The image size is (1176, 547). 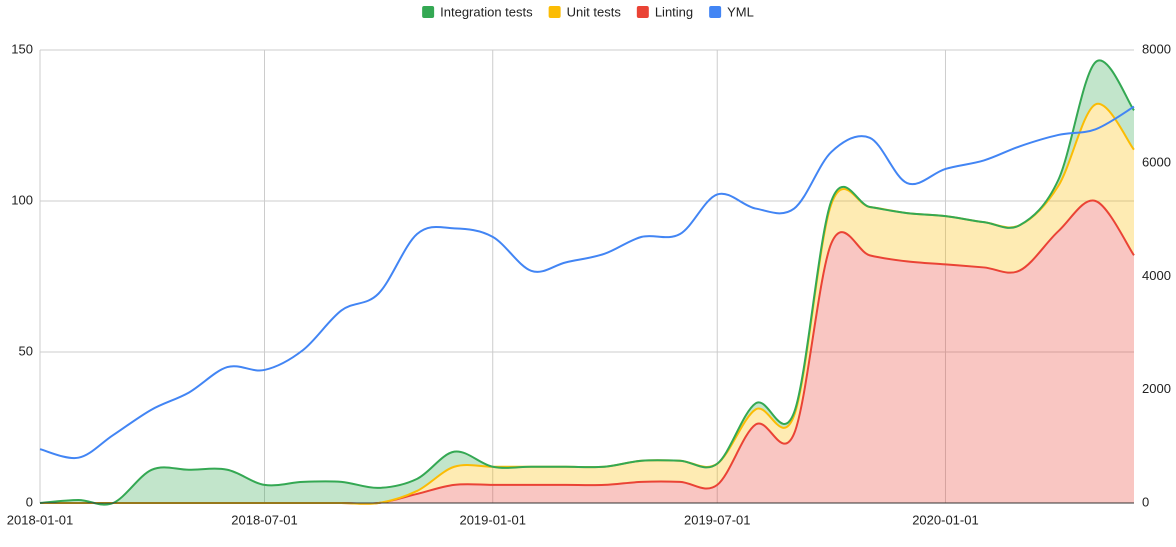 I want to click on x-tick-label: 2019-07-01, so click(x=717, y=519).